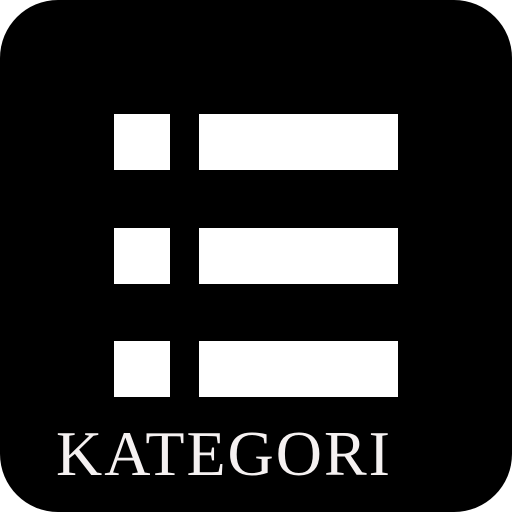 This screenshot has height=512, width=512. What do you see at coordinates (224, 453) in the screenshot?
I see `icon-label: KATEGORI` at bounding box center [224, 453].